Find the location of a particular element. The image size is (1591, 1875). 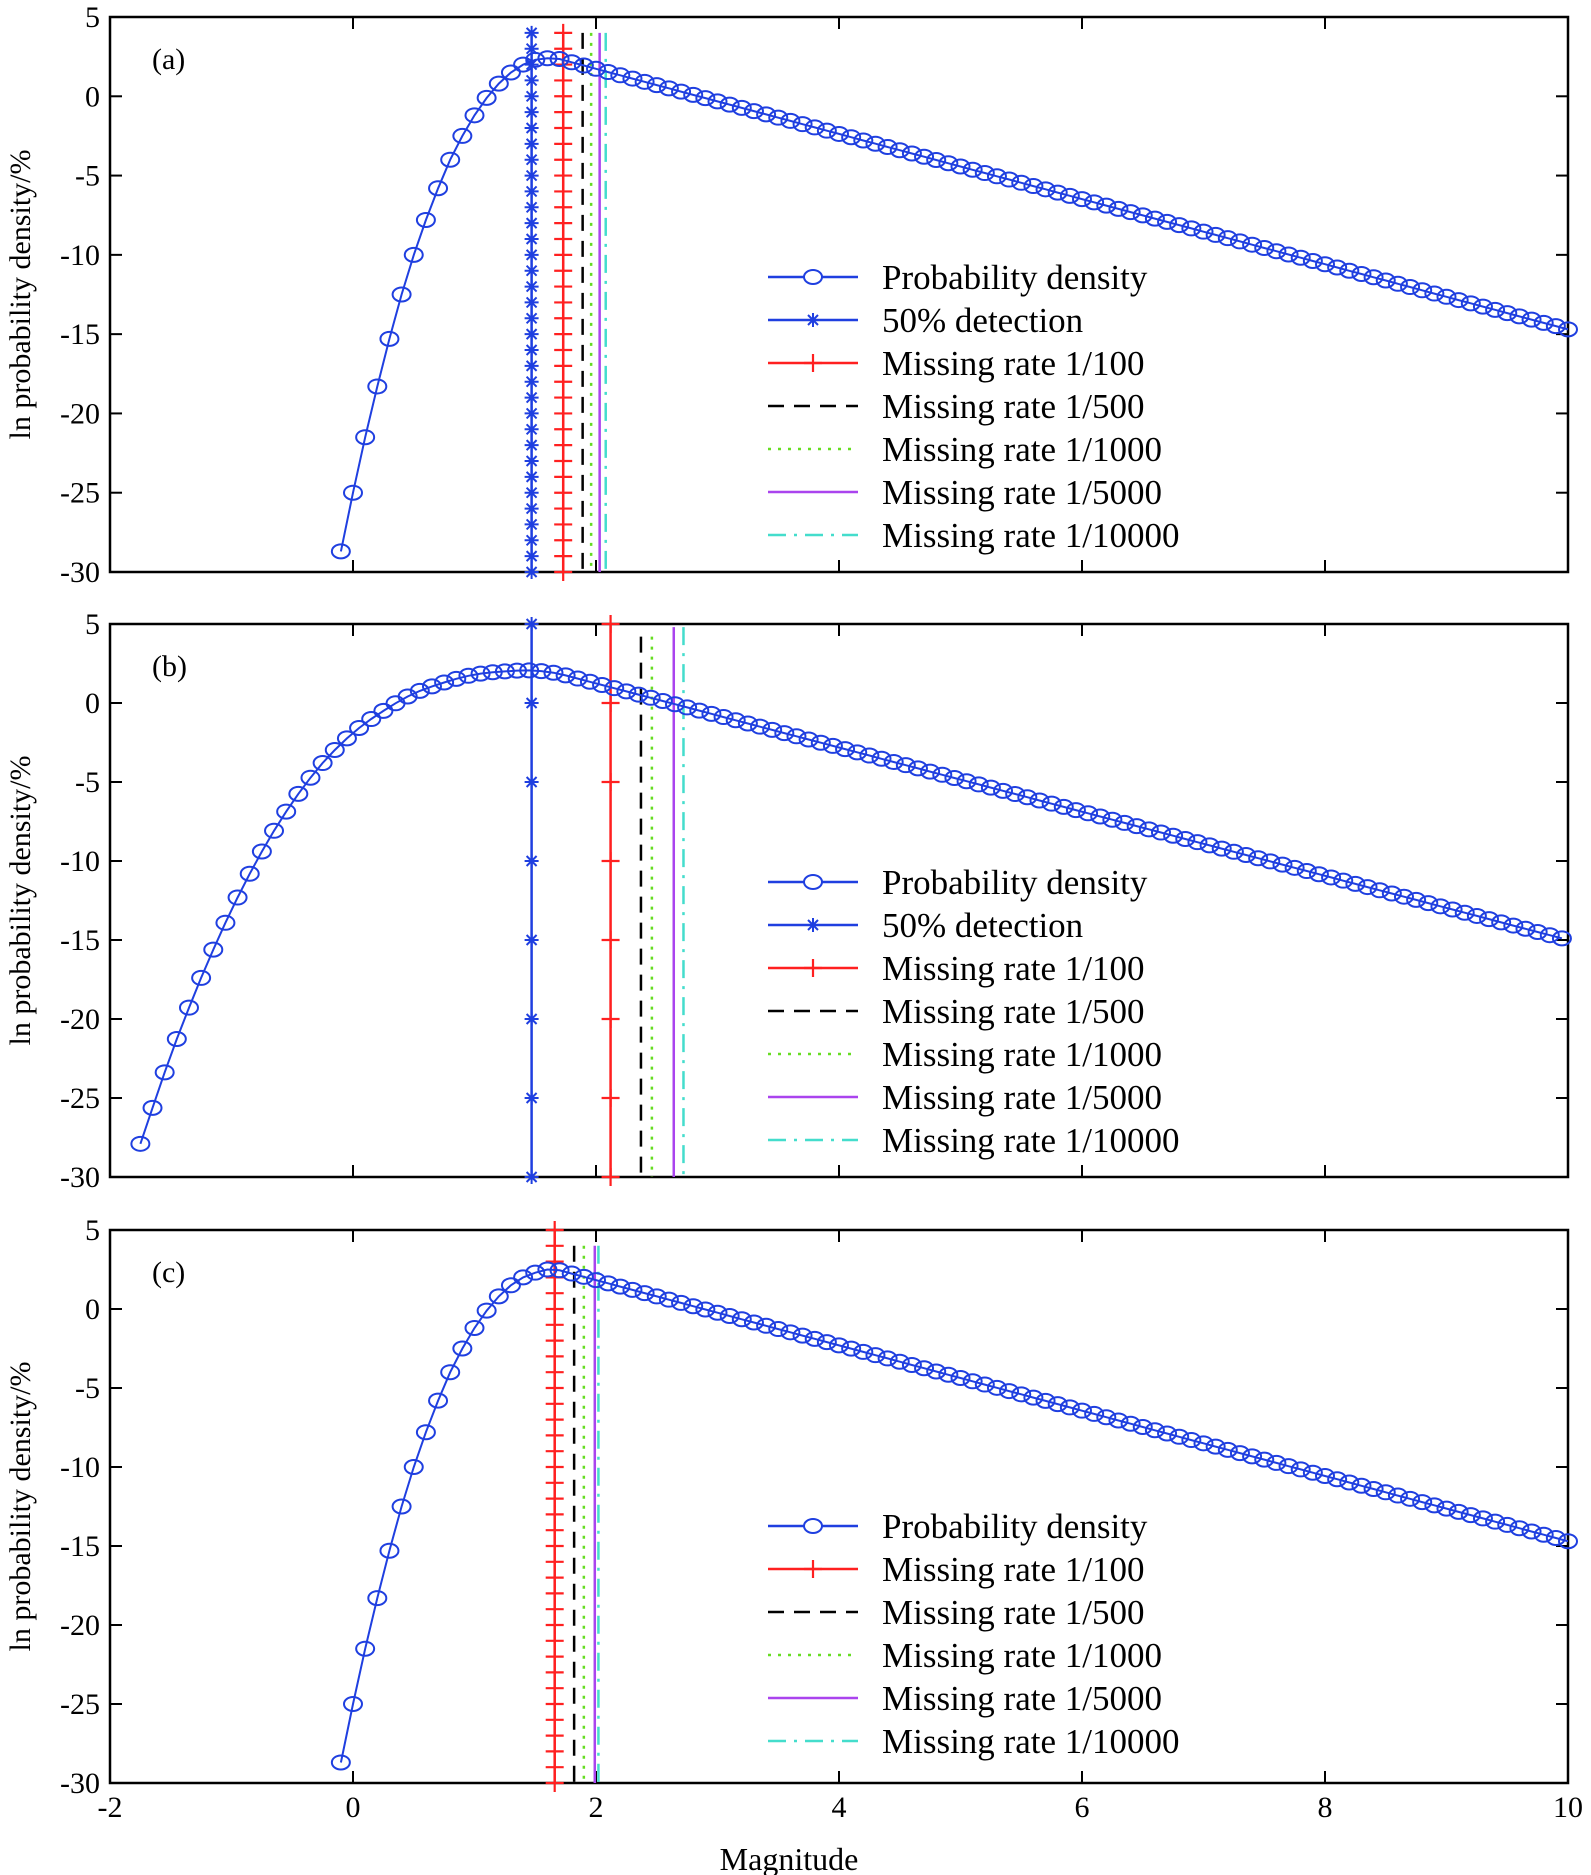

x-tick-label: 0 is located at coordinates (353, 1807).